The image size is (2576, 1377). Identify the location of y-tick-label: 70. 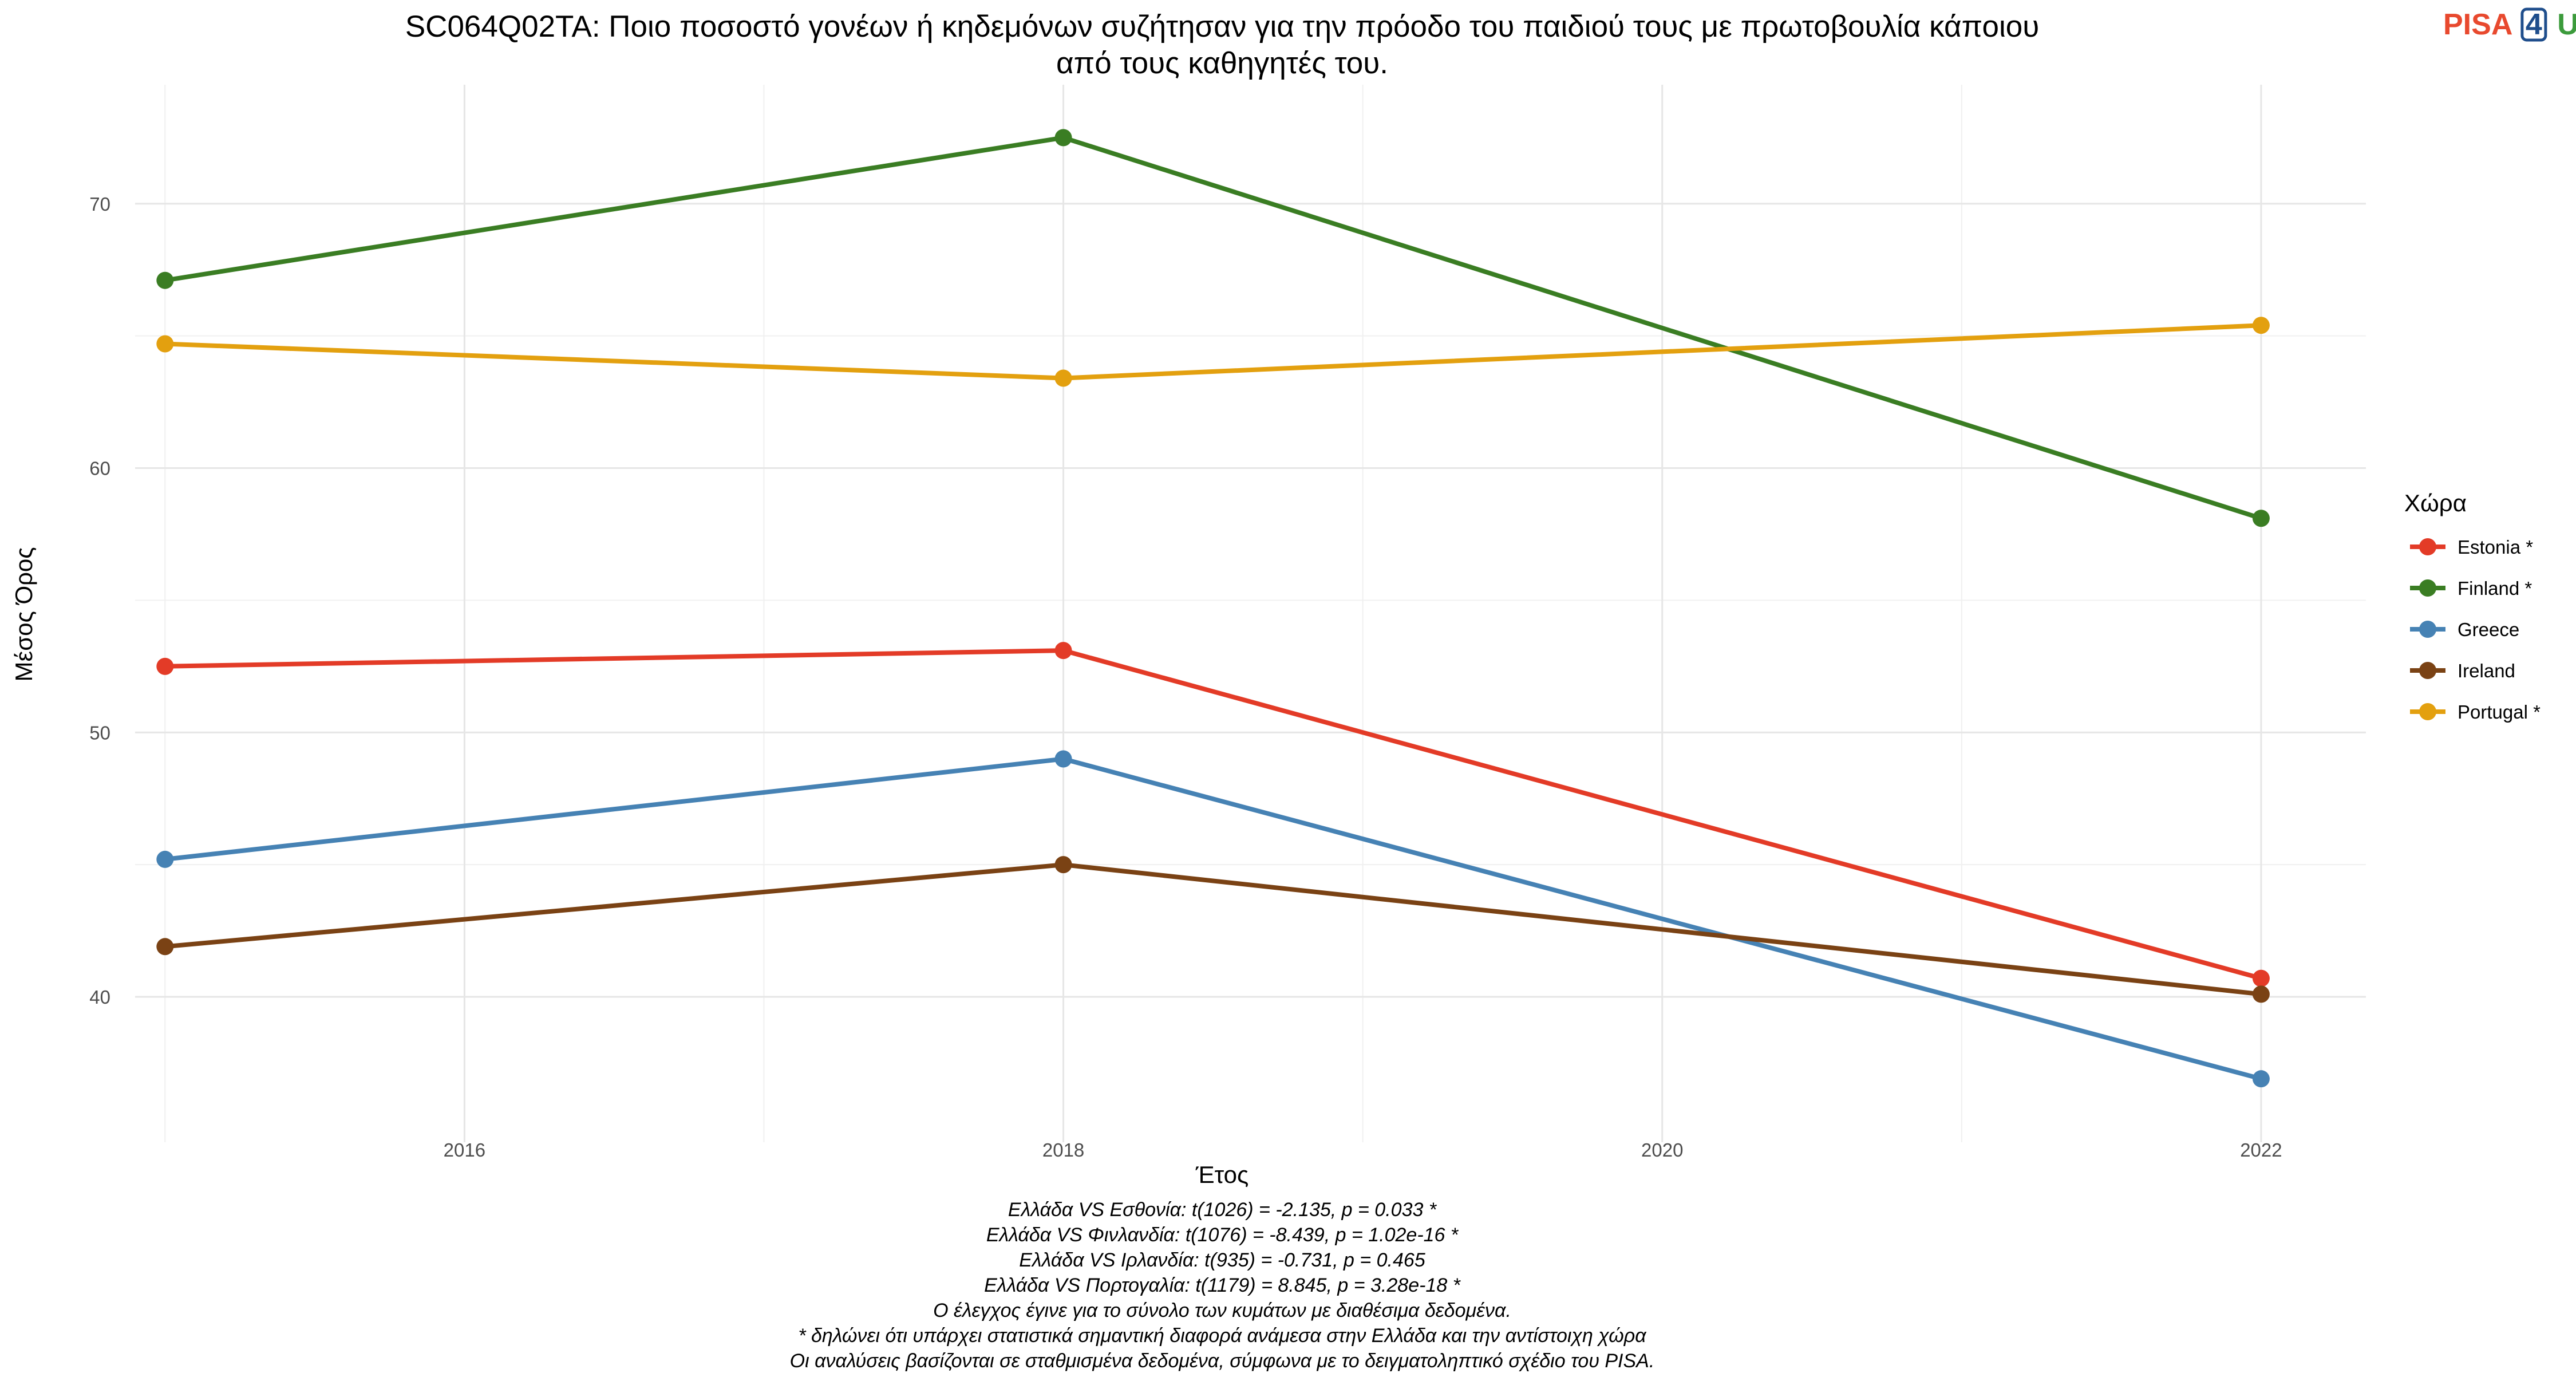
(99, 204).